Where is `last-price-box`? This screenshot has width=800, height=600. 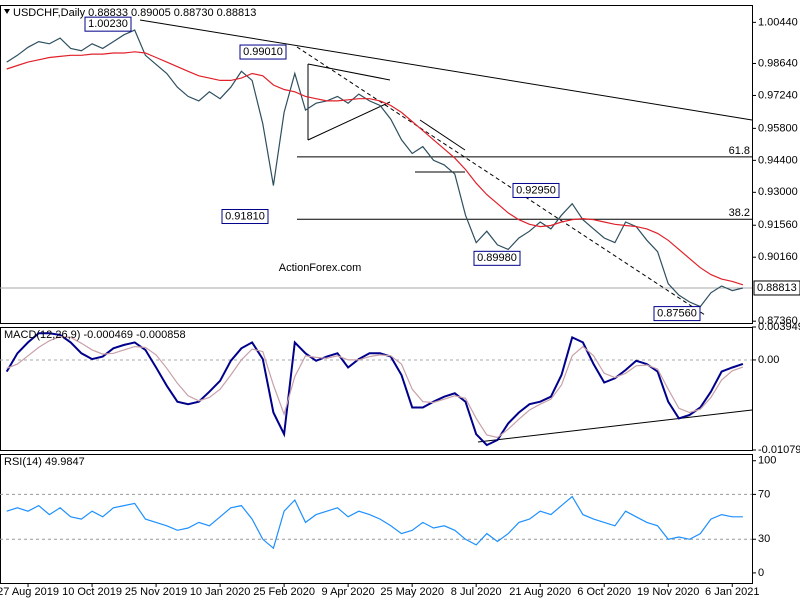 last-price-box is located at coordinates (776, 288).